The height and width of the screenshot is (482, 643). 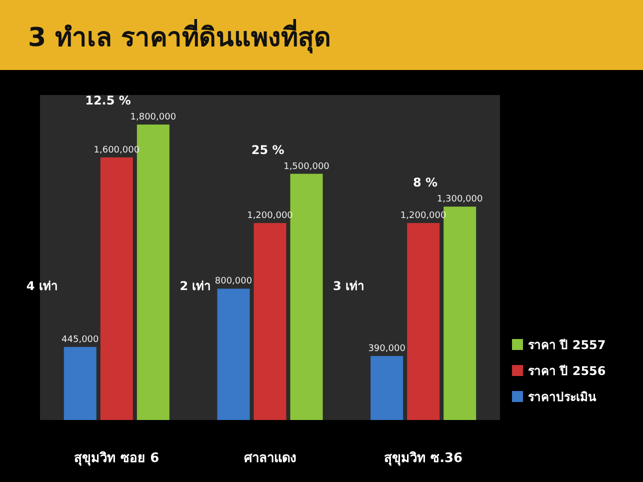 I want to click on legend-label: ราคา ปี 2556, so click(x=567, y=371).